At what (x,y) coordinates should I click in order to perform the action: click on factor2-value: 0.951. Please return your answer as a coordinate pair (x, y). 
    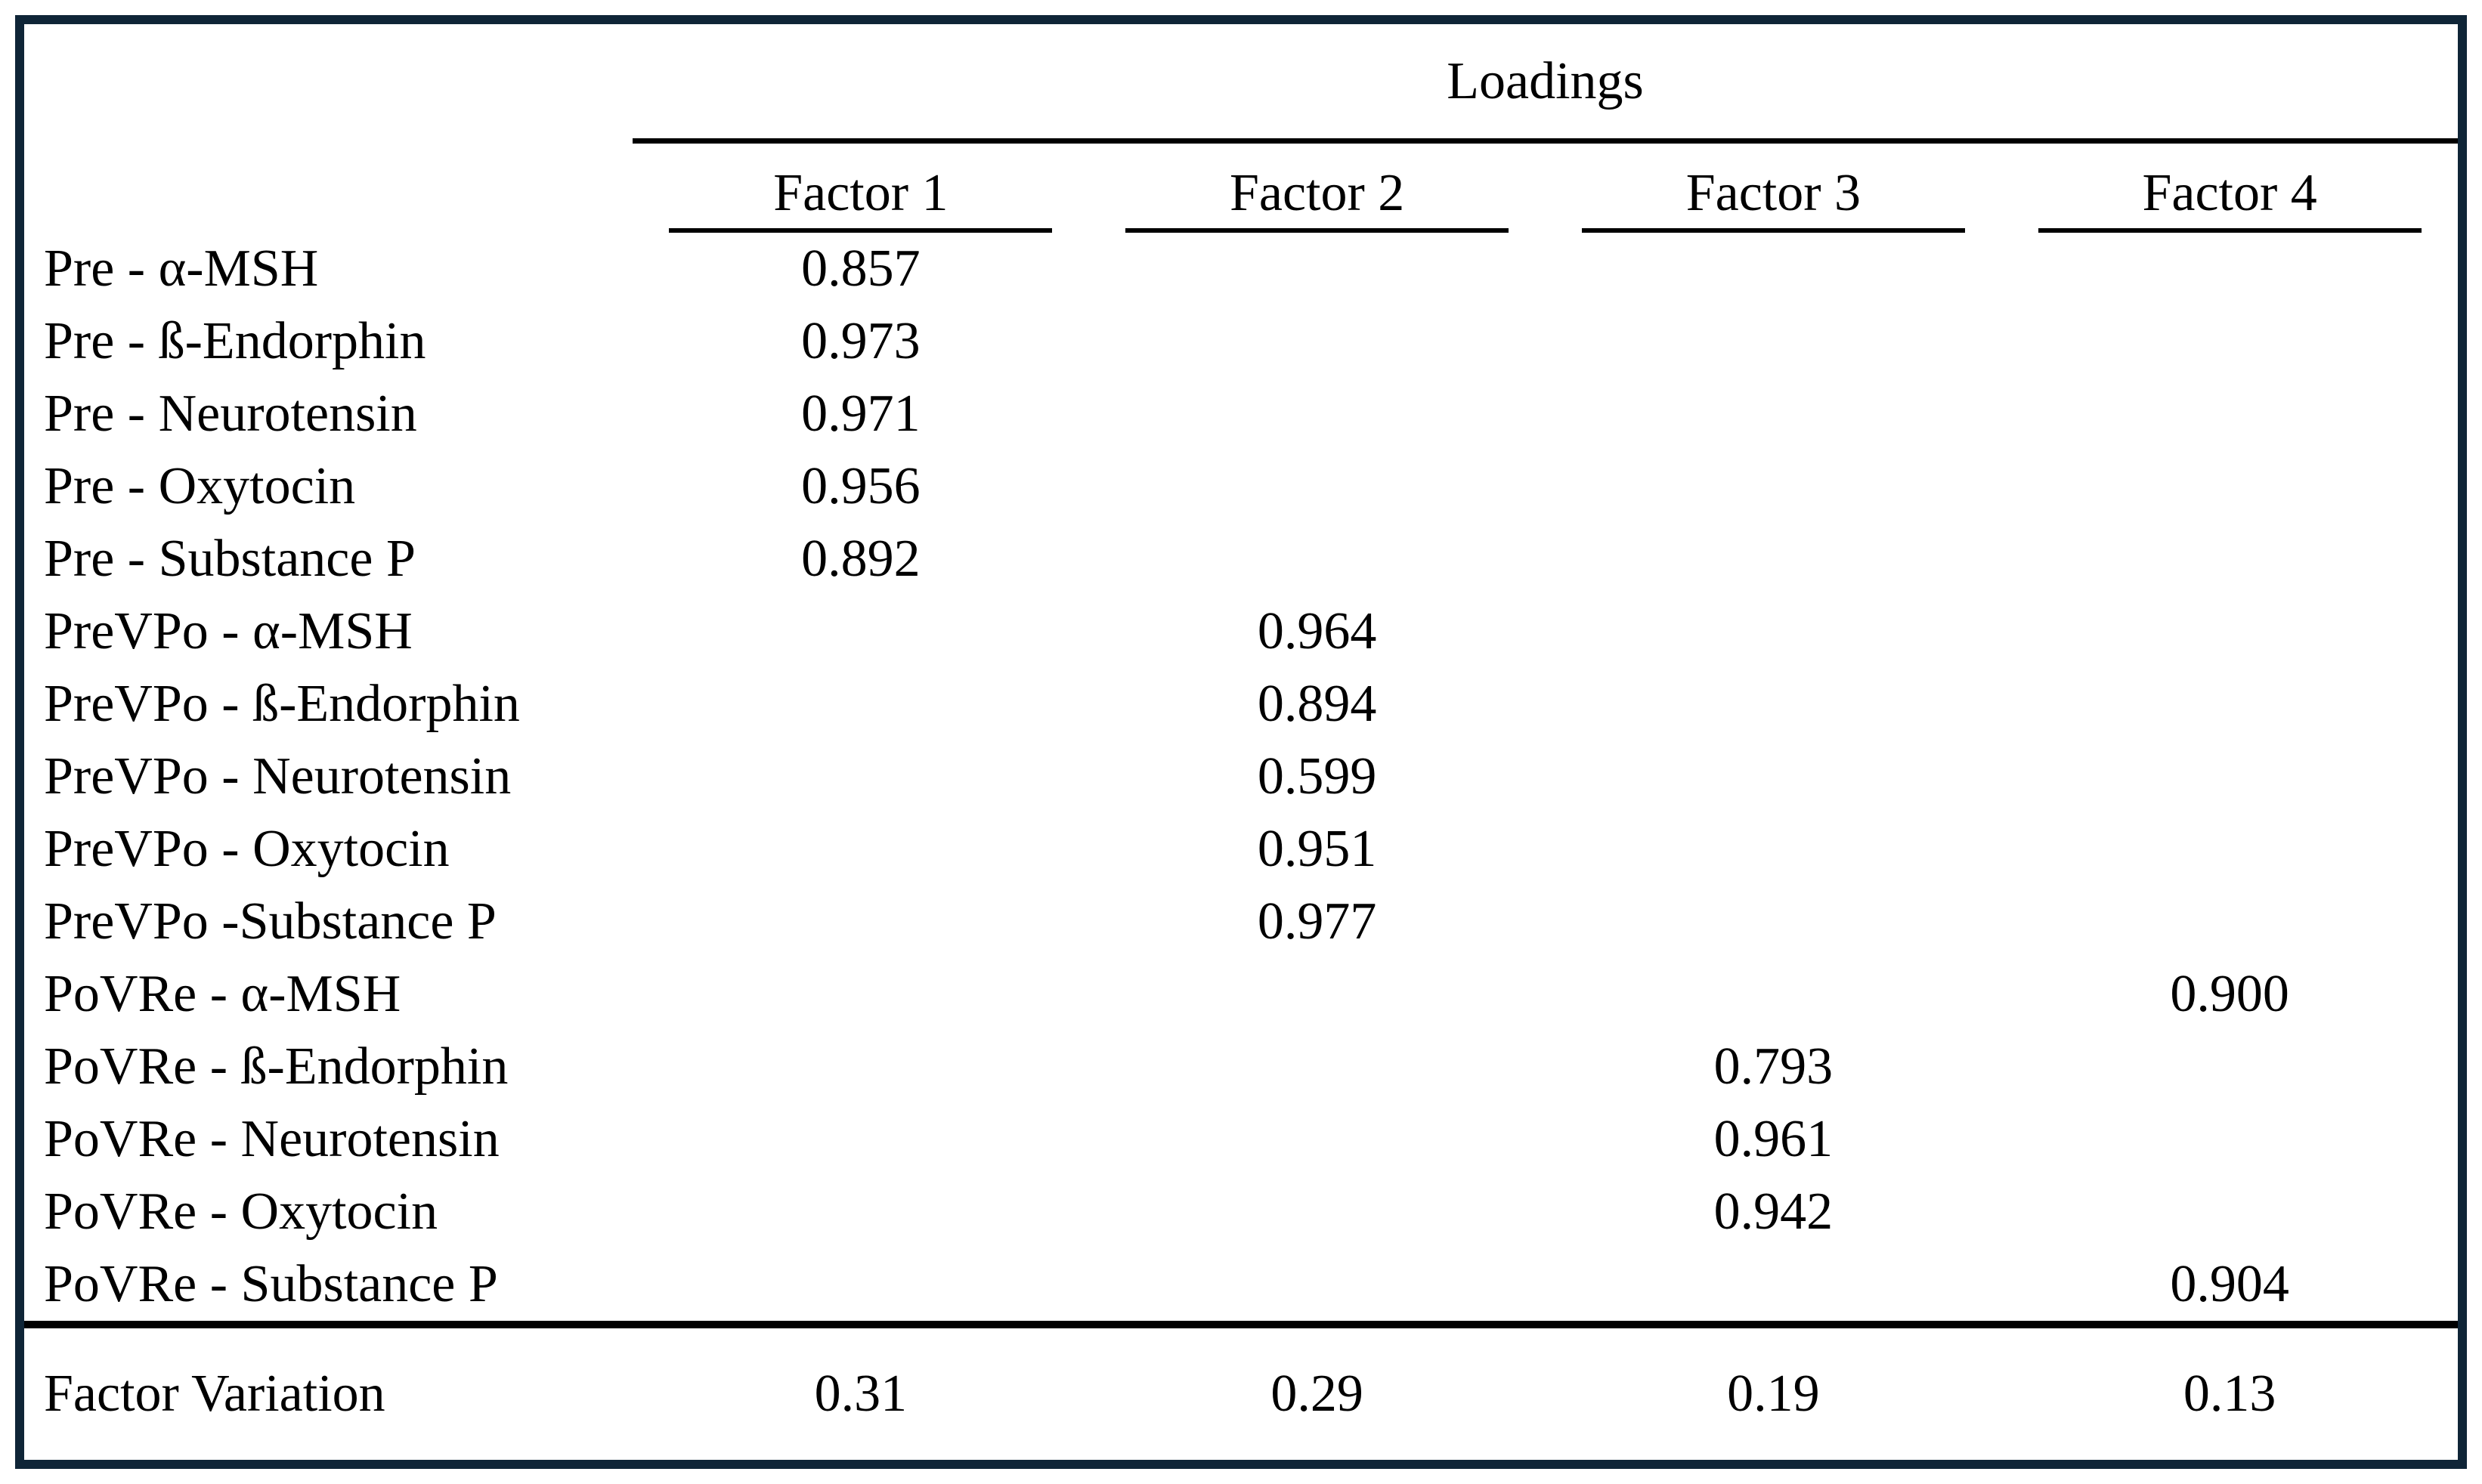
    Looking at the image, I should click on (1317, 849).